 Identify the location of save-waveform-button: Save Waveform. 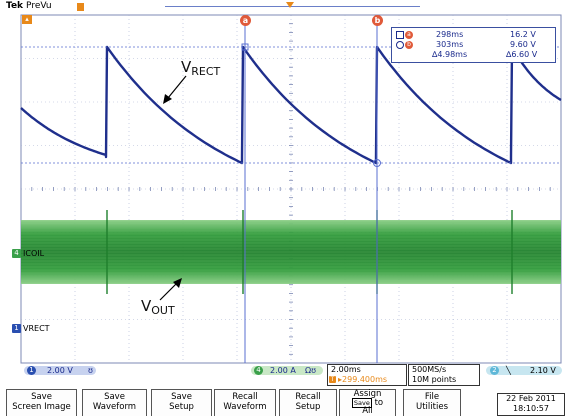
(114, 402).